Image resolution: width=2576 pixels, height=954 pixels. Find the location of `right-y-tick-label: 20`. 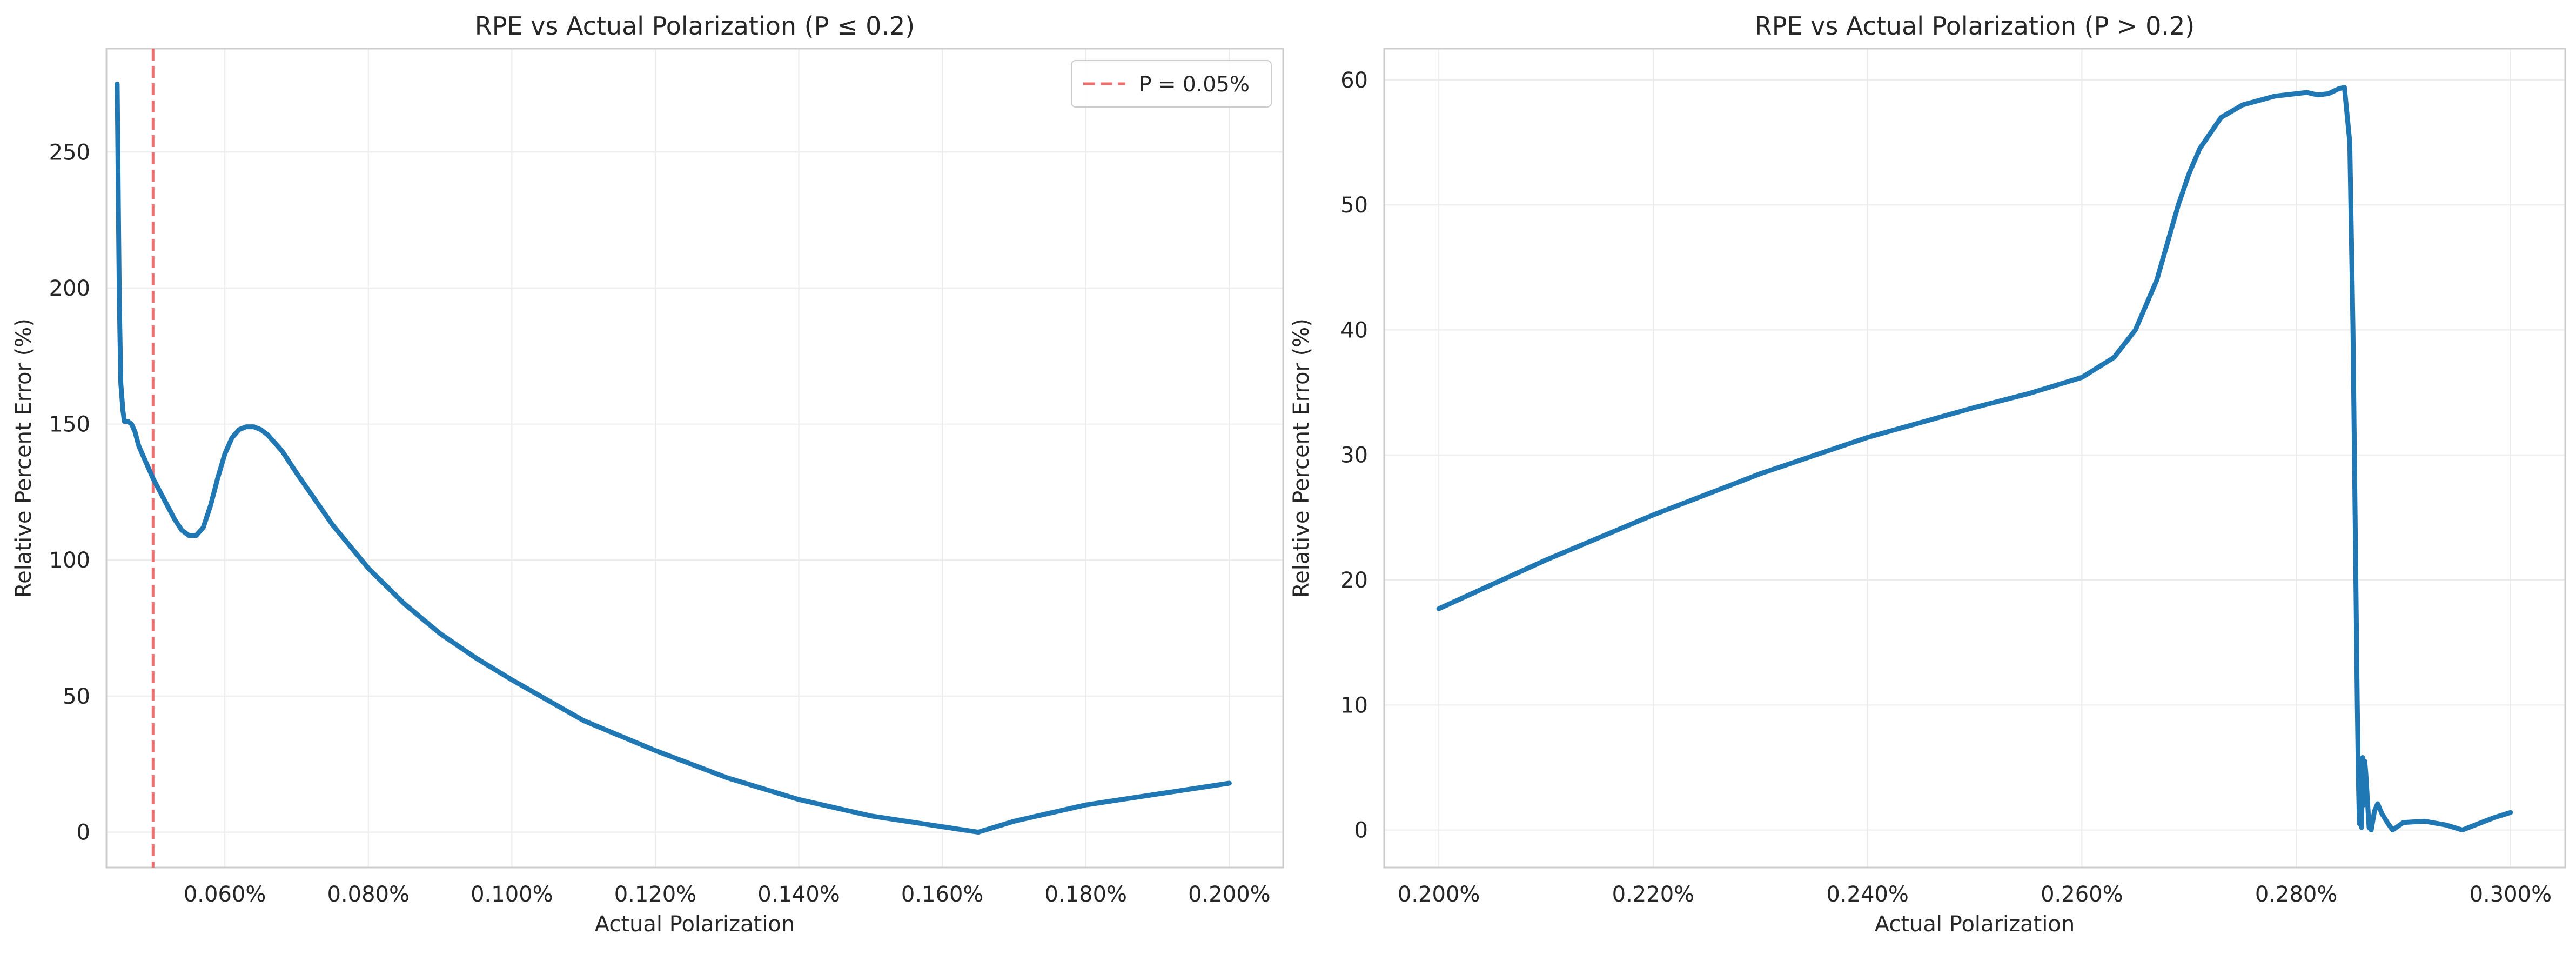

right-y-tick-label: 20 is located at coordinates (1354, 580).